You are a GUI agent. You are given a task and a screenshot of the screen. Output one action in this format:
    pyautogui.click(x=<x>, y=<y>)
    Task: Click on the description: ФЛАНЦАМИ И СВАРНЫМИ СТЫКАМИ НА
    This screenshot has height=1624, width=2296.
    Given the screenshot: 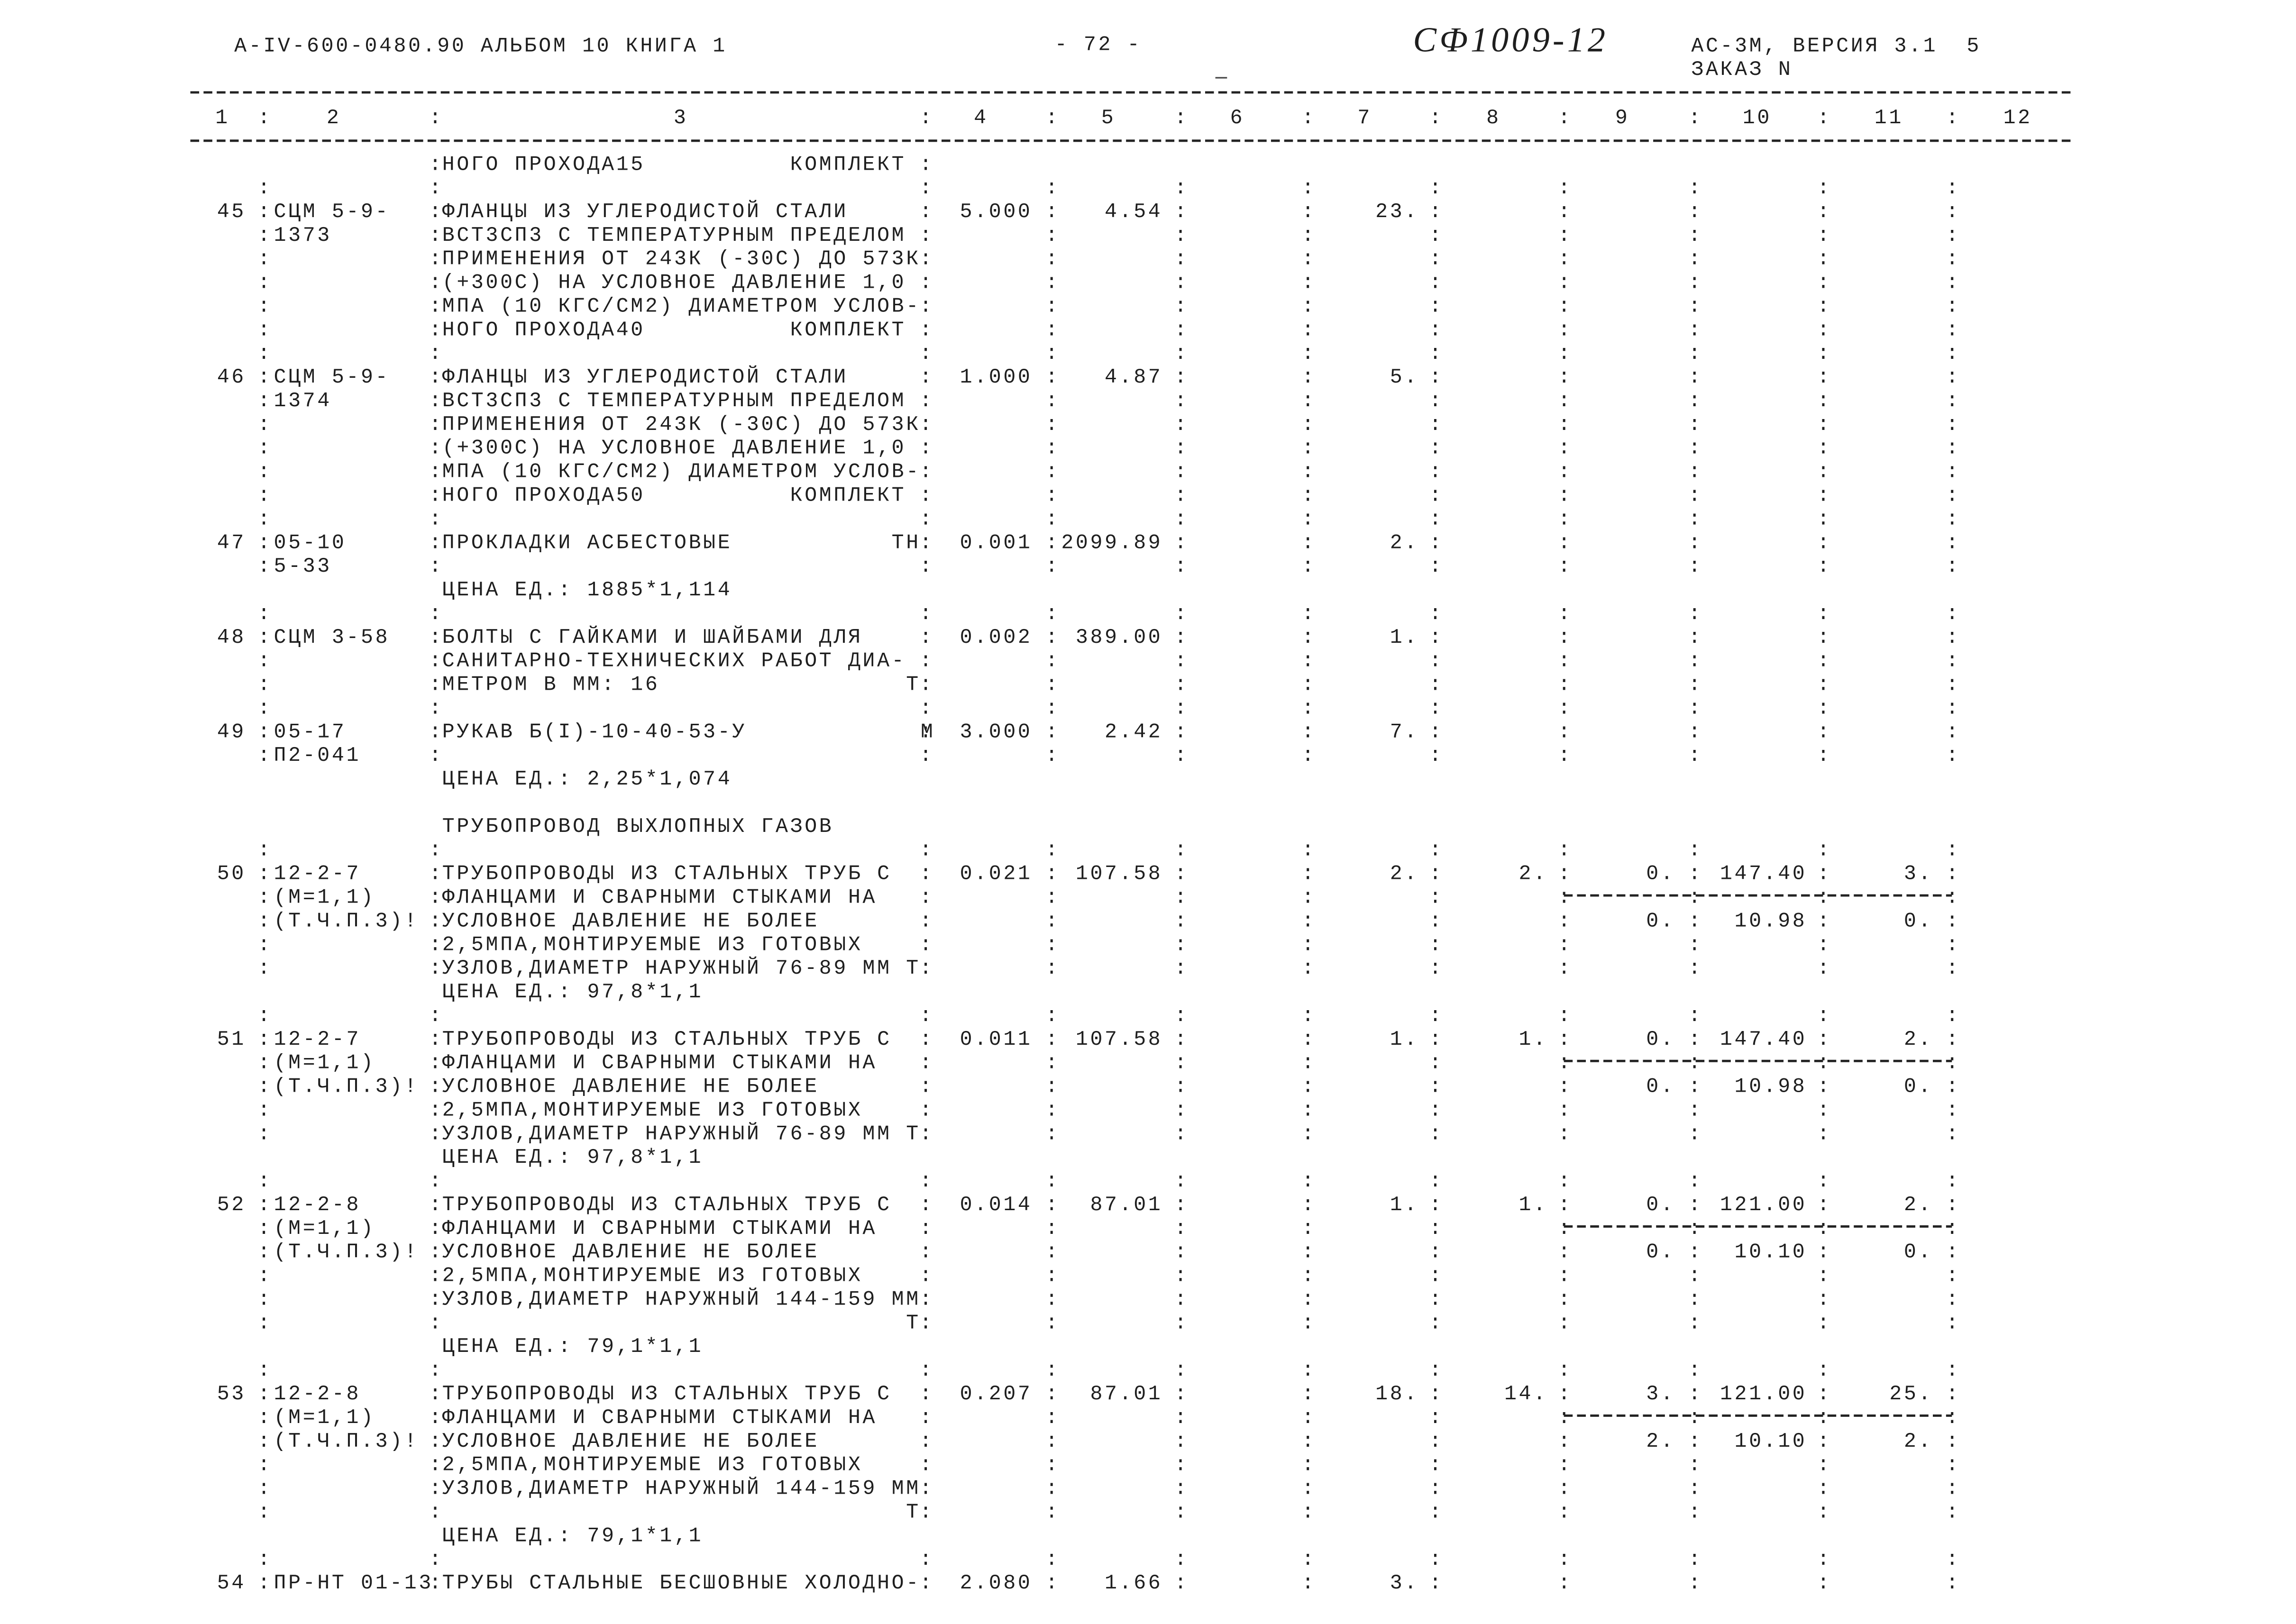 What is the action you would take?
    pyautogui.click(x=659, y=1228)
    